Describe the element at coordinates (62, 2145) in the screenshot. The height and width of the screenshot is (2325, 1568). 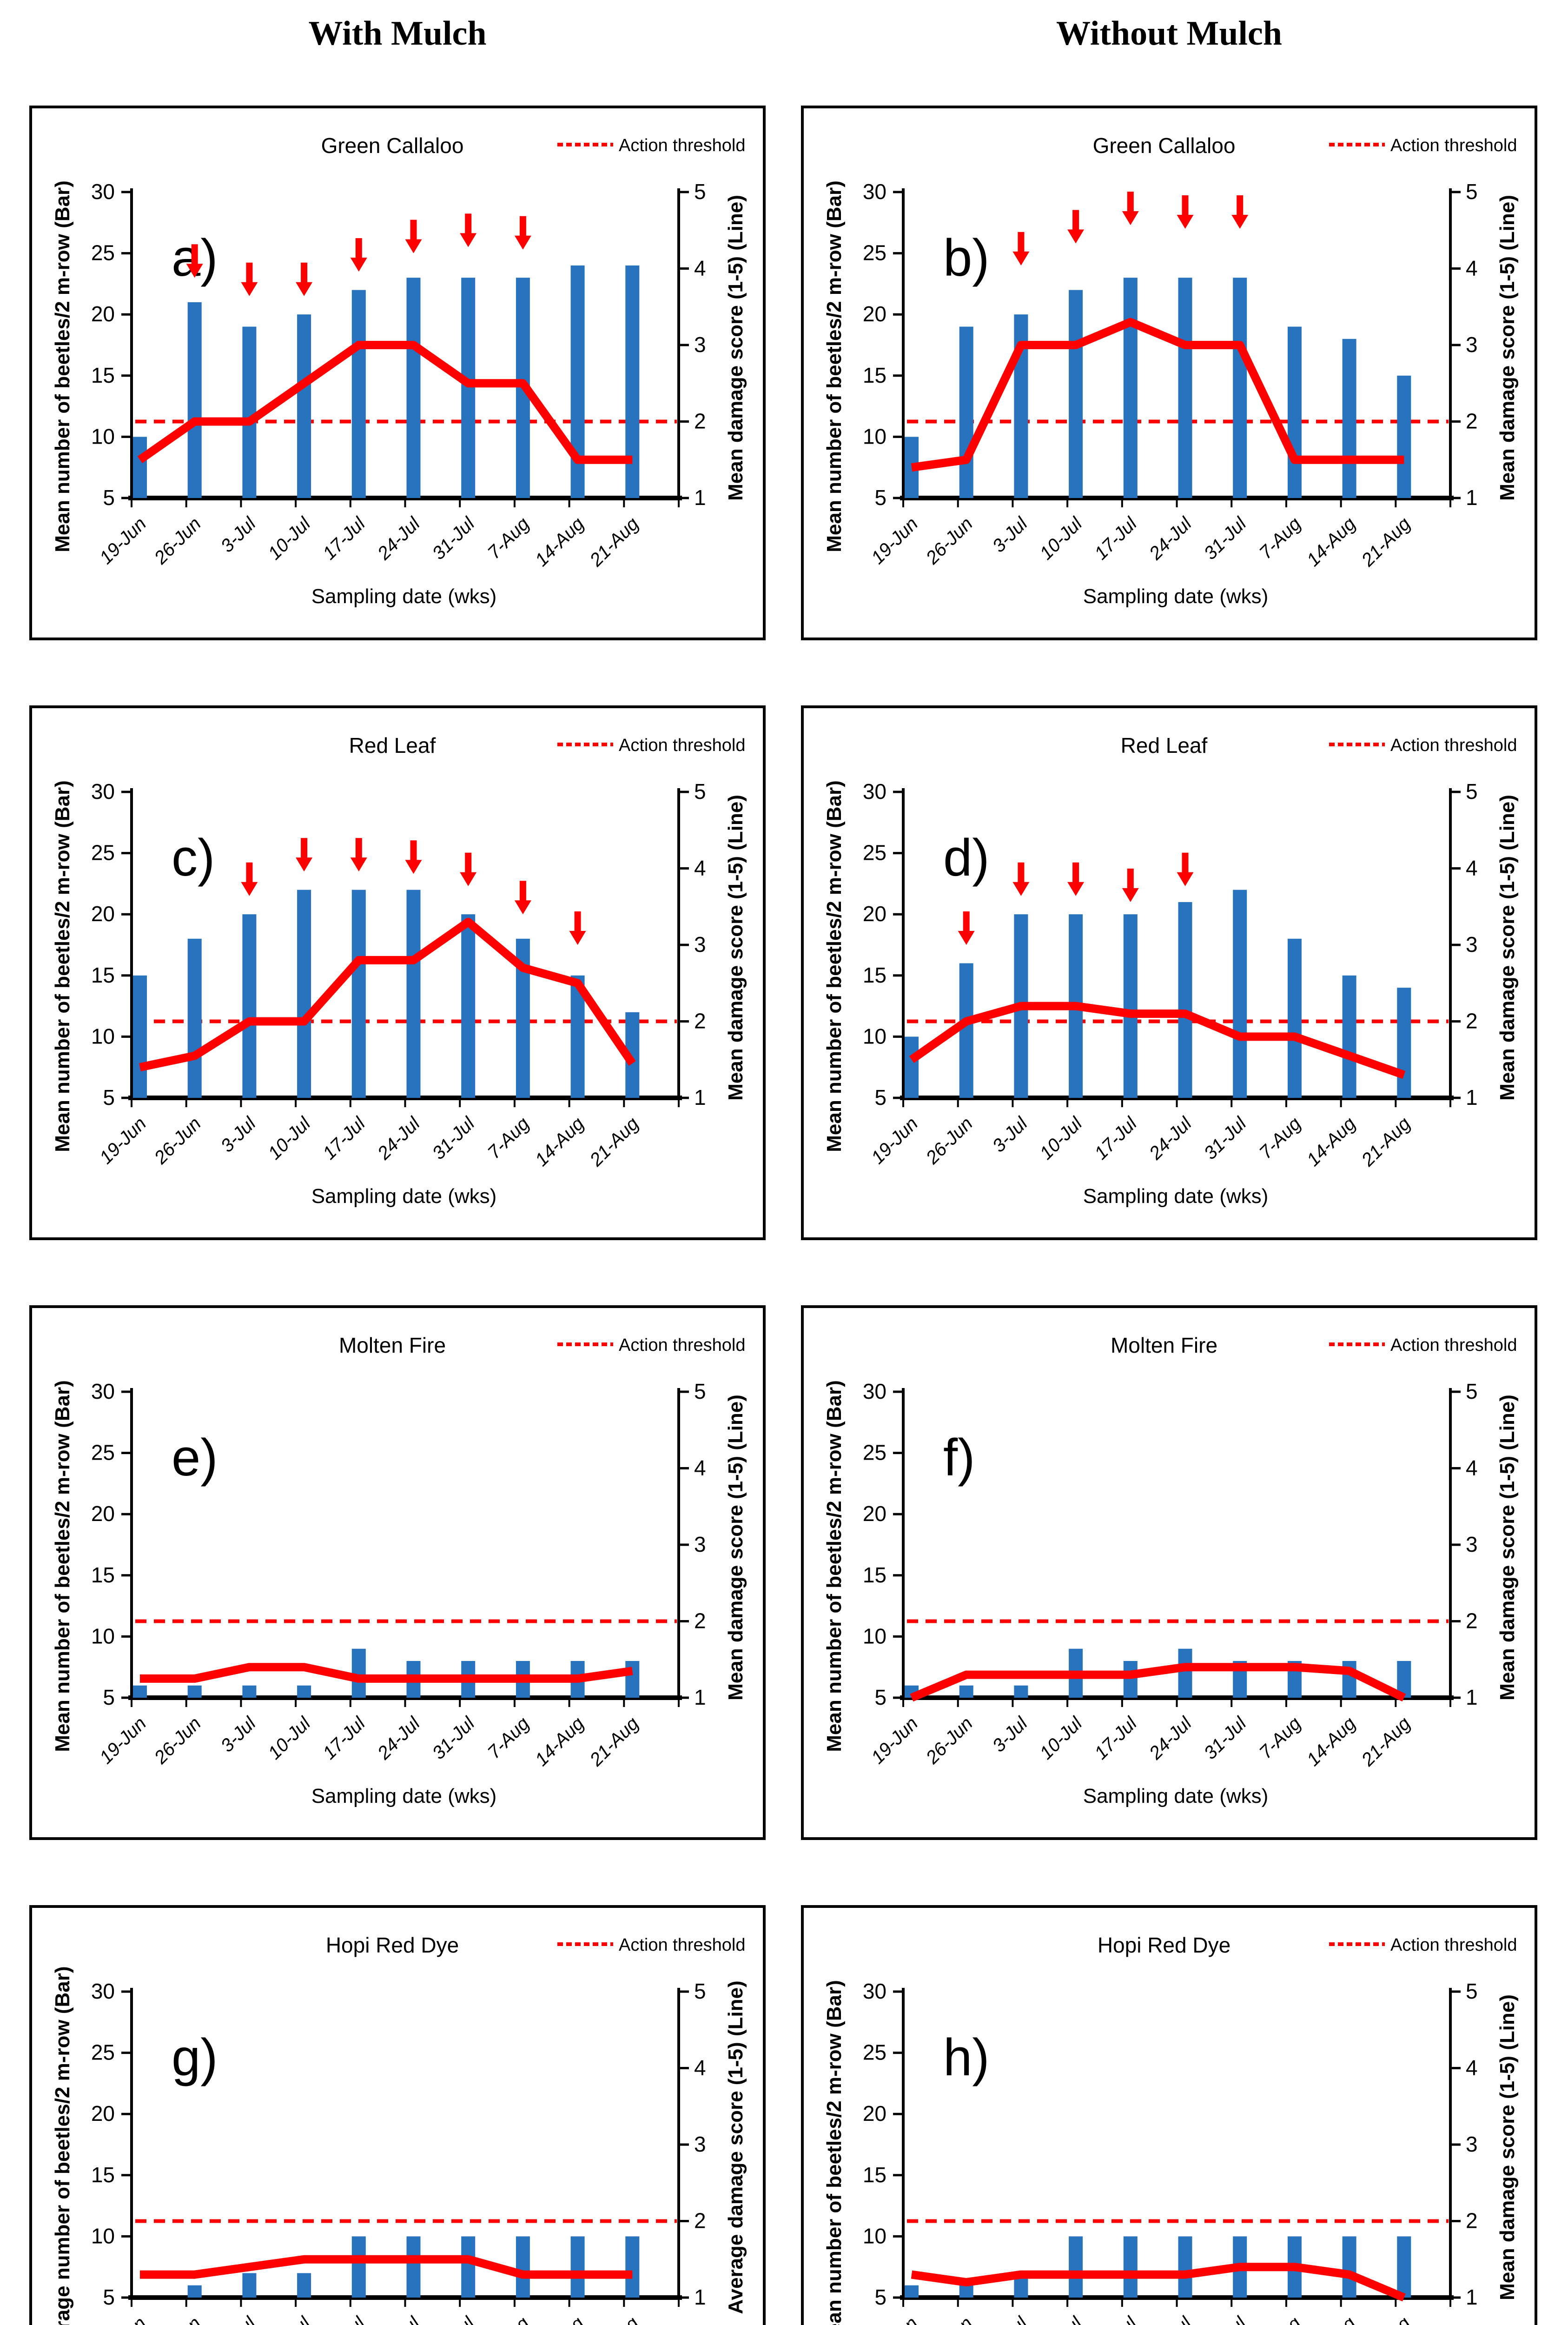
I see `left-axis-label: Average number of beetles/2 m-row (Bar)` at that location.